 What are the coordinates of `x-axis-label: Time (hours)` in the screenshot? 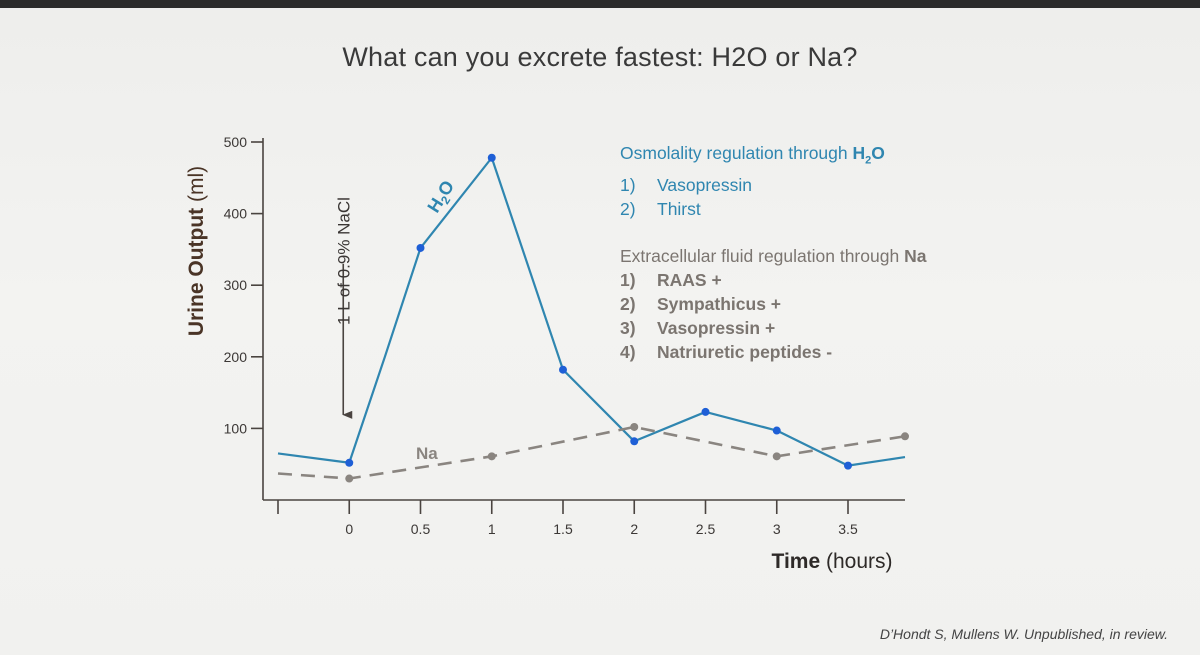 It's located at (832, 561).